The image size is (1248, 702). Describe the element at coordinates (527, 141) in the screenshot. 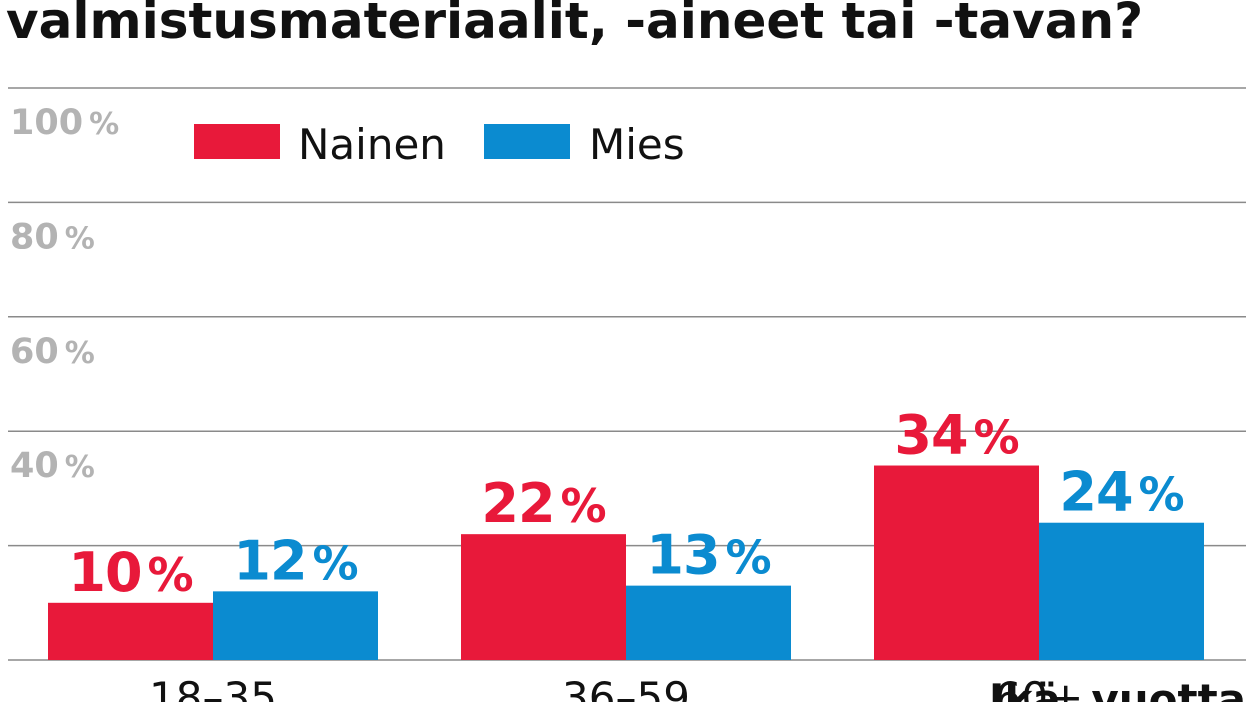

I see `legend-swatch-mies` at that location.